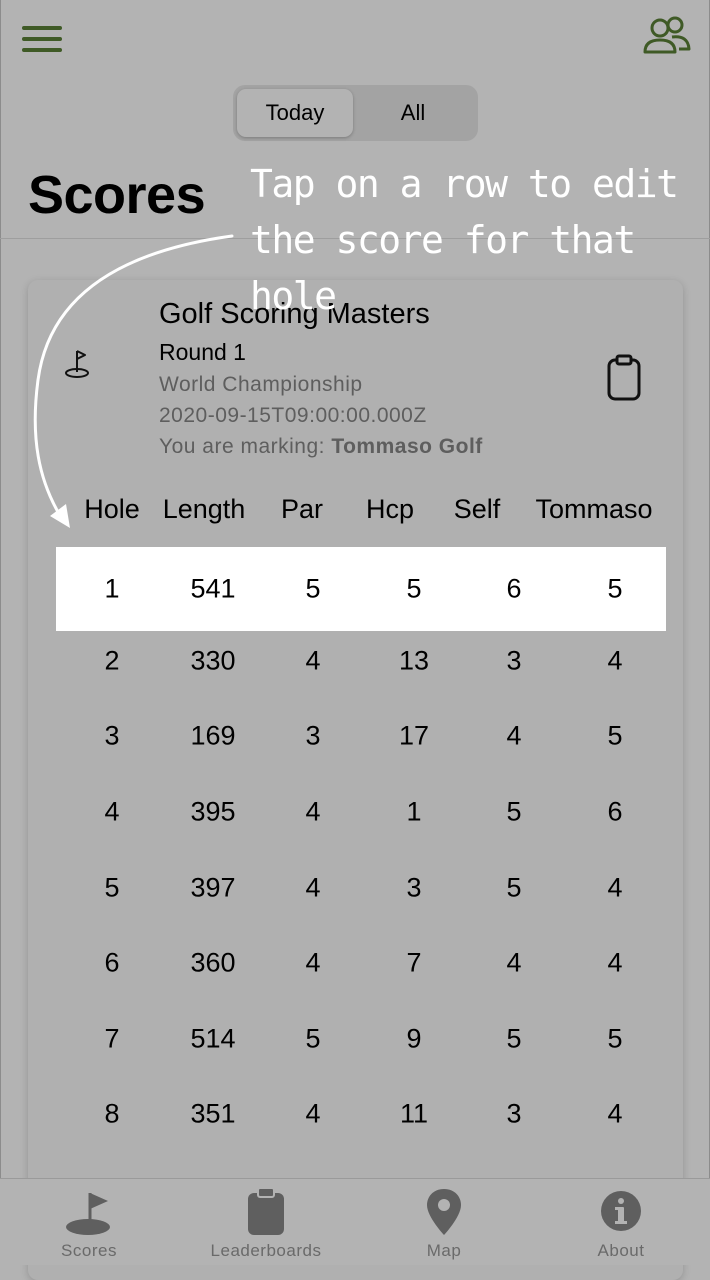  Describe the element at coordinates (407, 446) in the screenshot. I see `marking-player: Tommaso Golf` at that location.